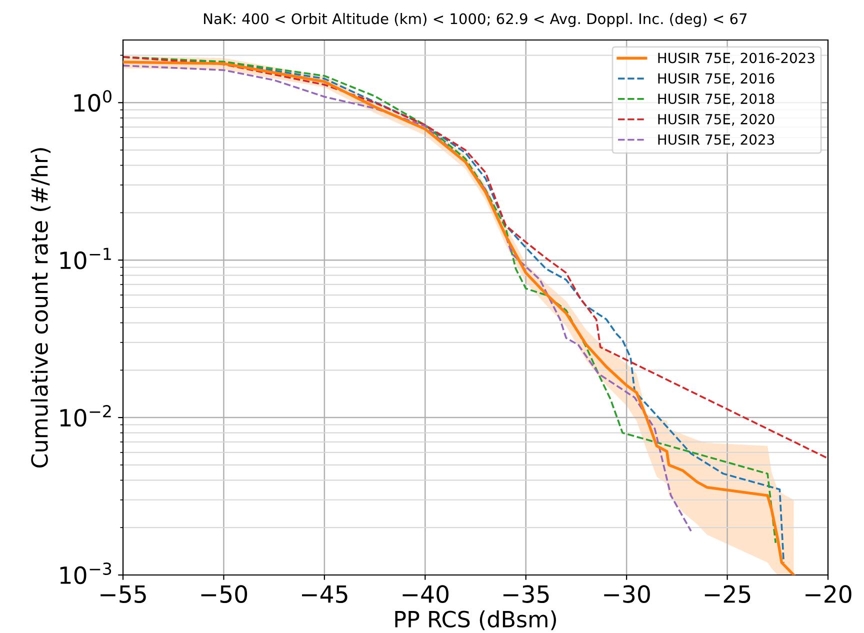  What do you see at coordinates (716, 100) in the screenshot?
I see `legend-label: HUSIR 75E, 2018` at bounding box center [716, 100].